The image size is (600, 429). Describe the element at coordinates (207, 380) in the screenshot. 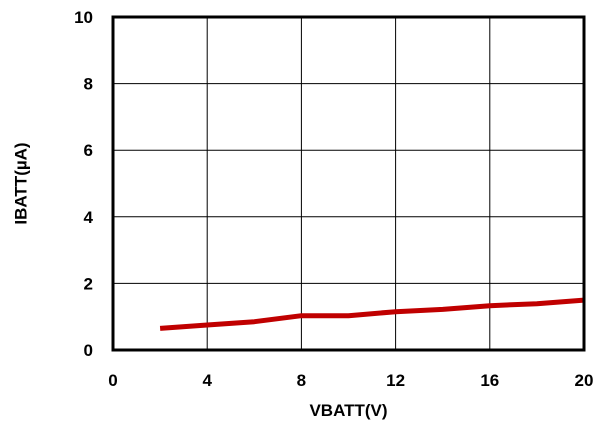

I see `x-tick-label: 4` at that location.